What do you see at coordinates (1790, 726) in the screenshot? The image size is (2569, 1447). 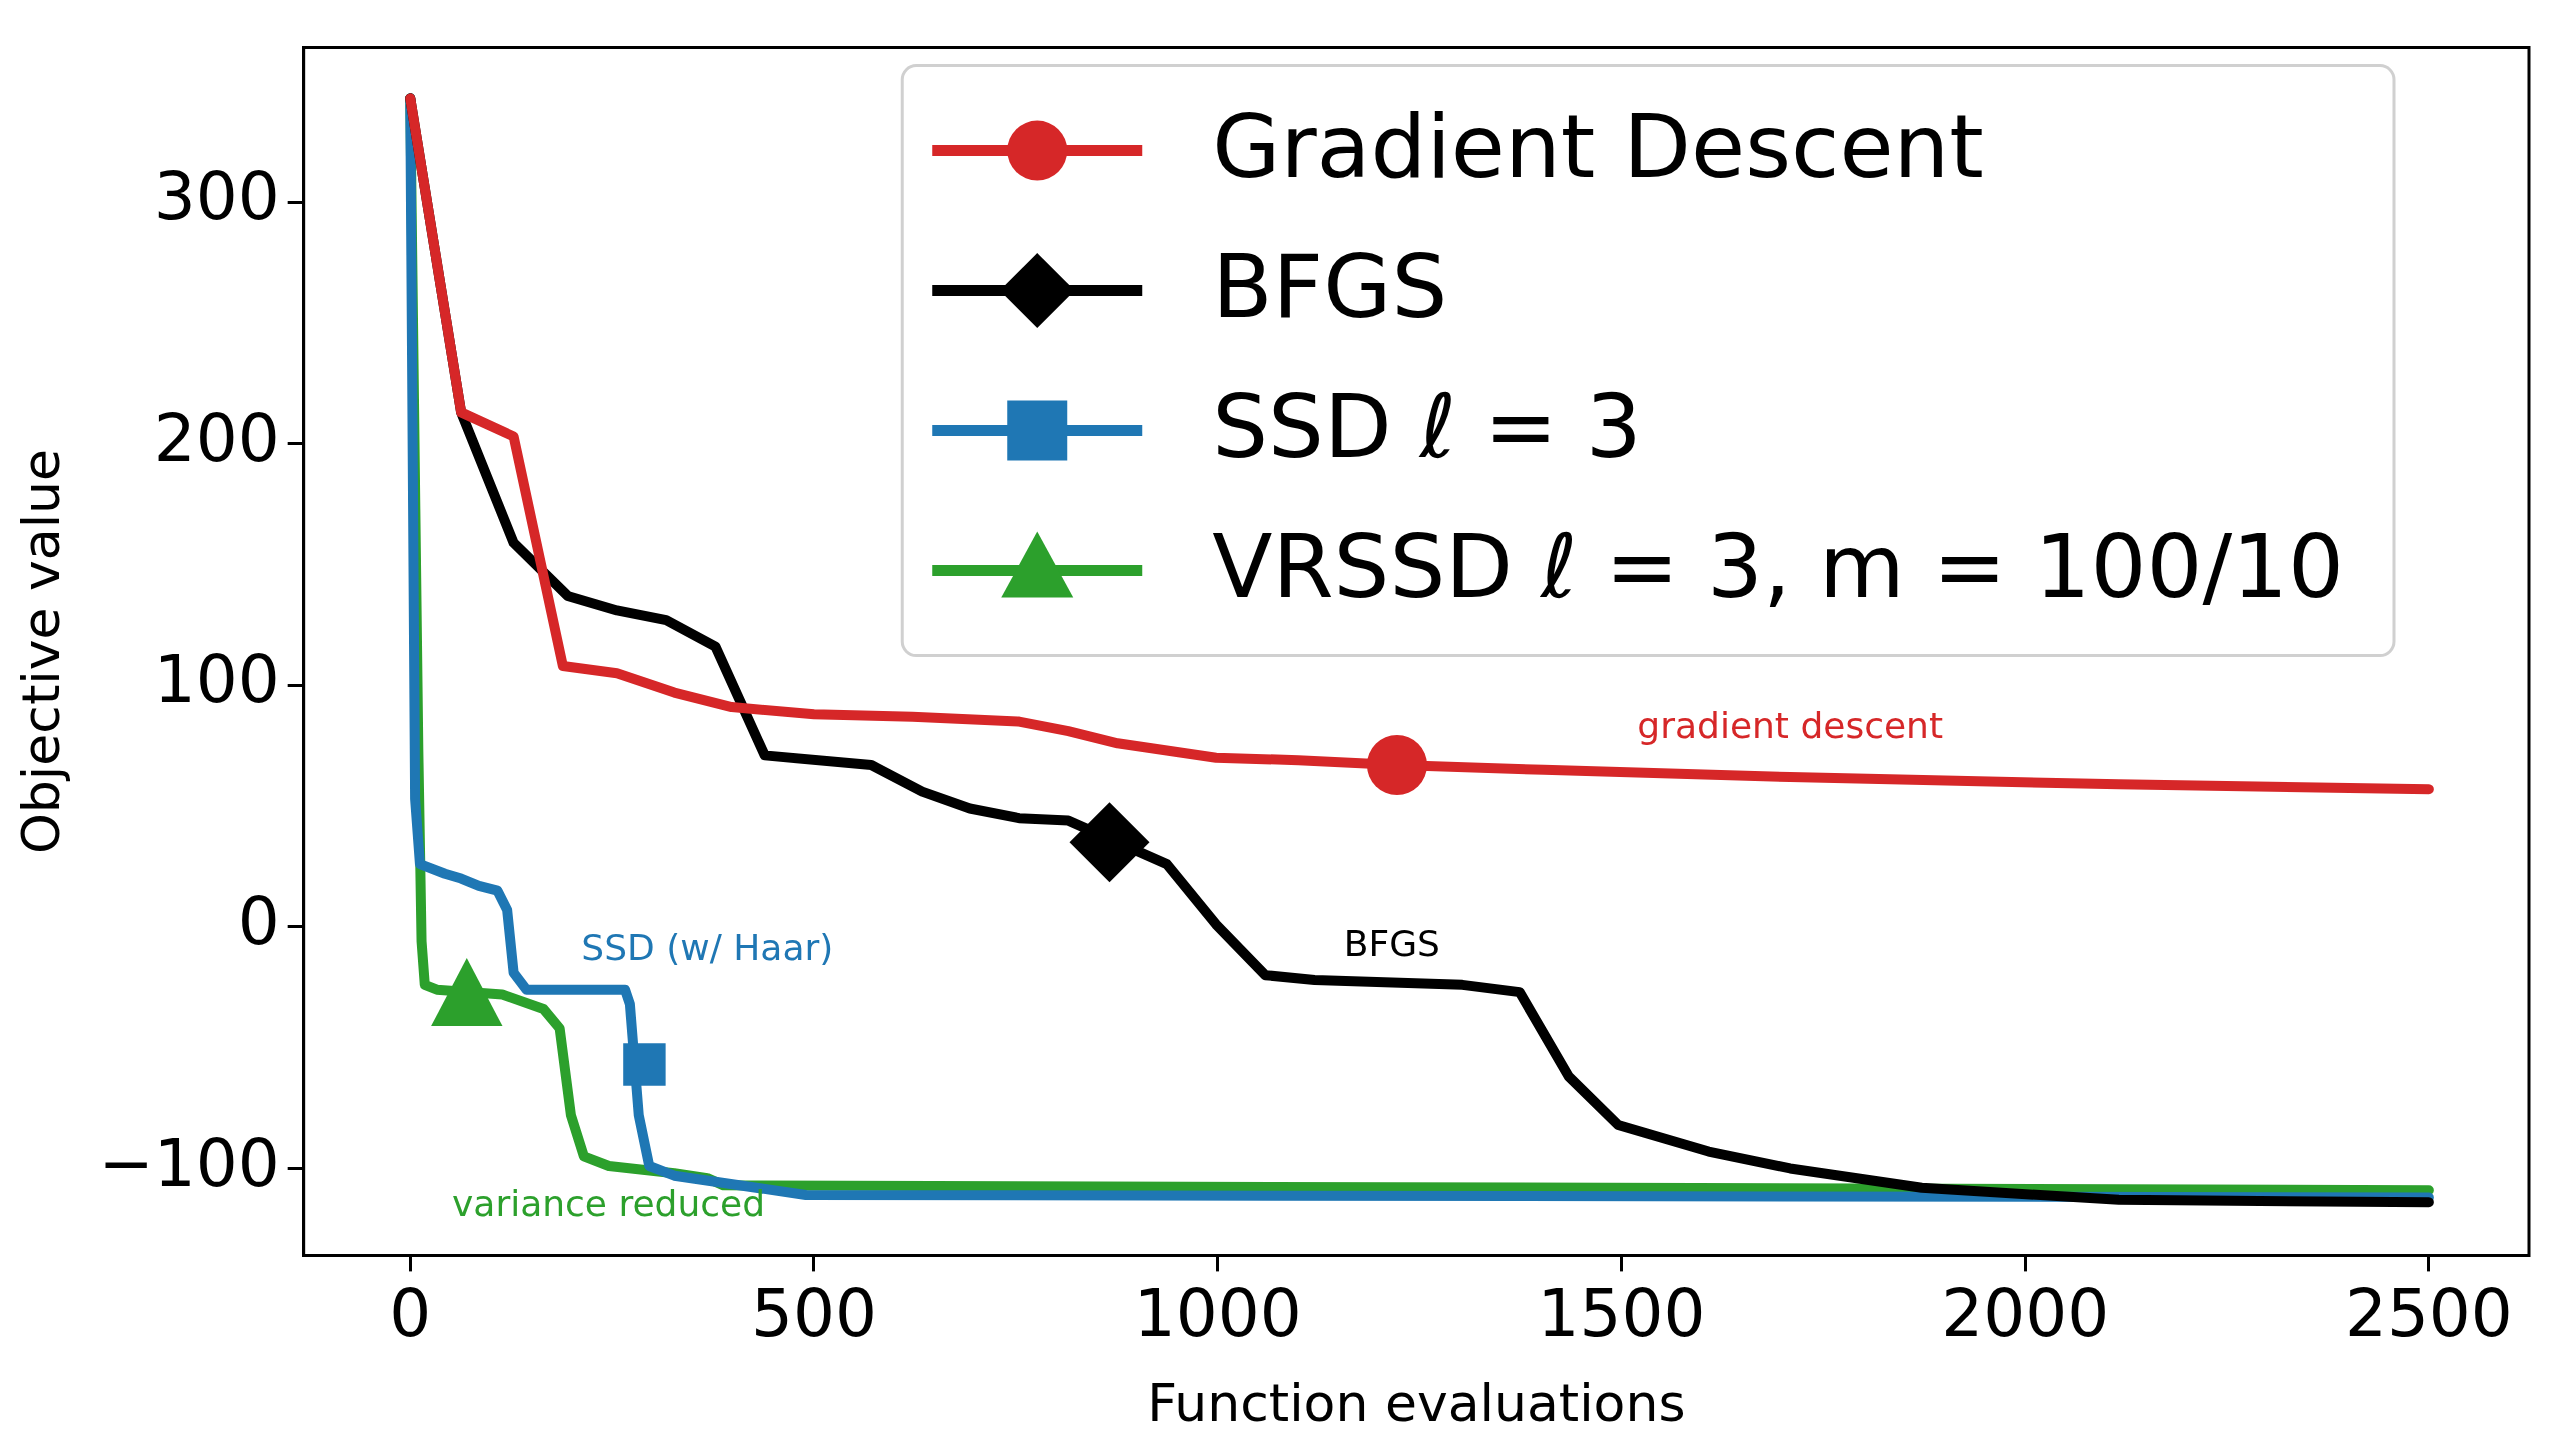 I see `annotation: gradient descent` at bounding box center [1790, 726].